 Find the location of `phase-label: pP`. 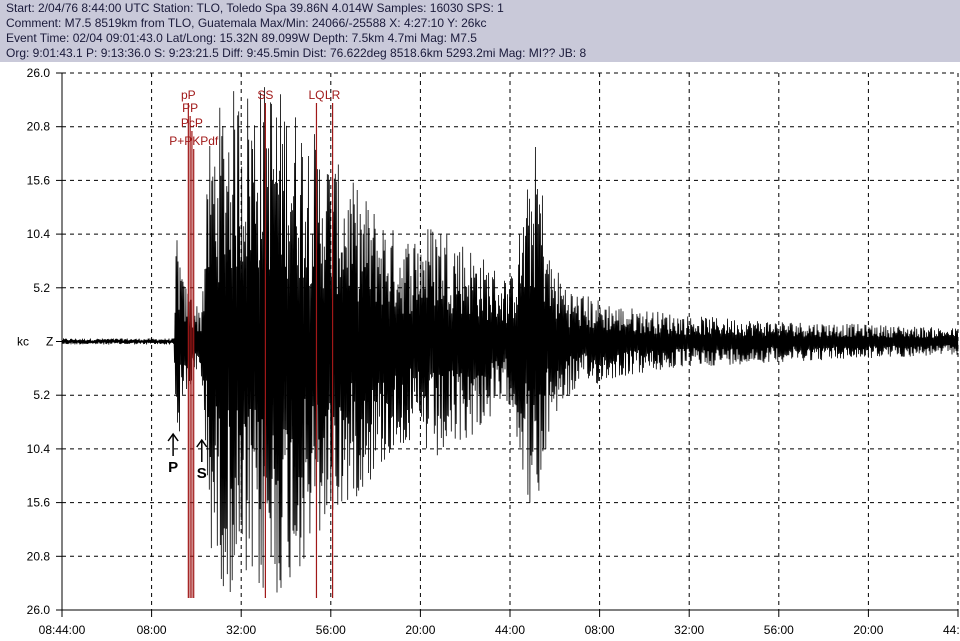

phase-label: pP is located at coordinates (188, 95).